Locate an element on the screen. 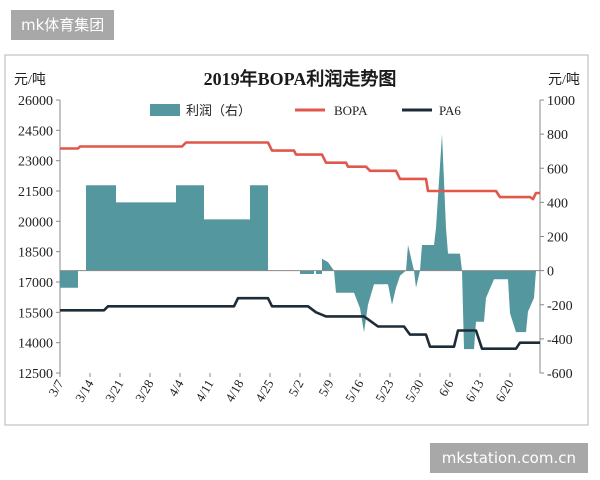 The width and height of the screenshot is (600, 480). left-tick-label: 20000 is located at coordinates (35, 222).